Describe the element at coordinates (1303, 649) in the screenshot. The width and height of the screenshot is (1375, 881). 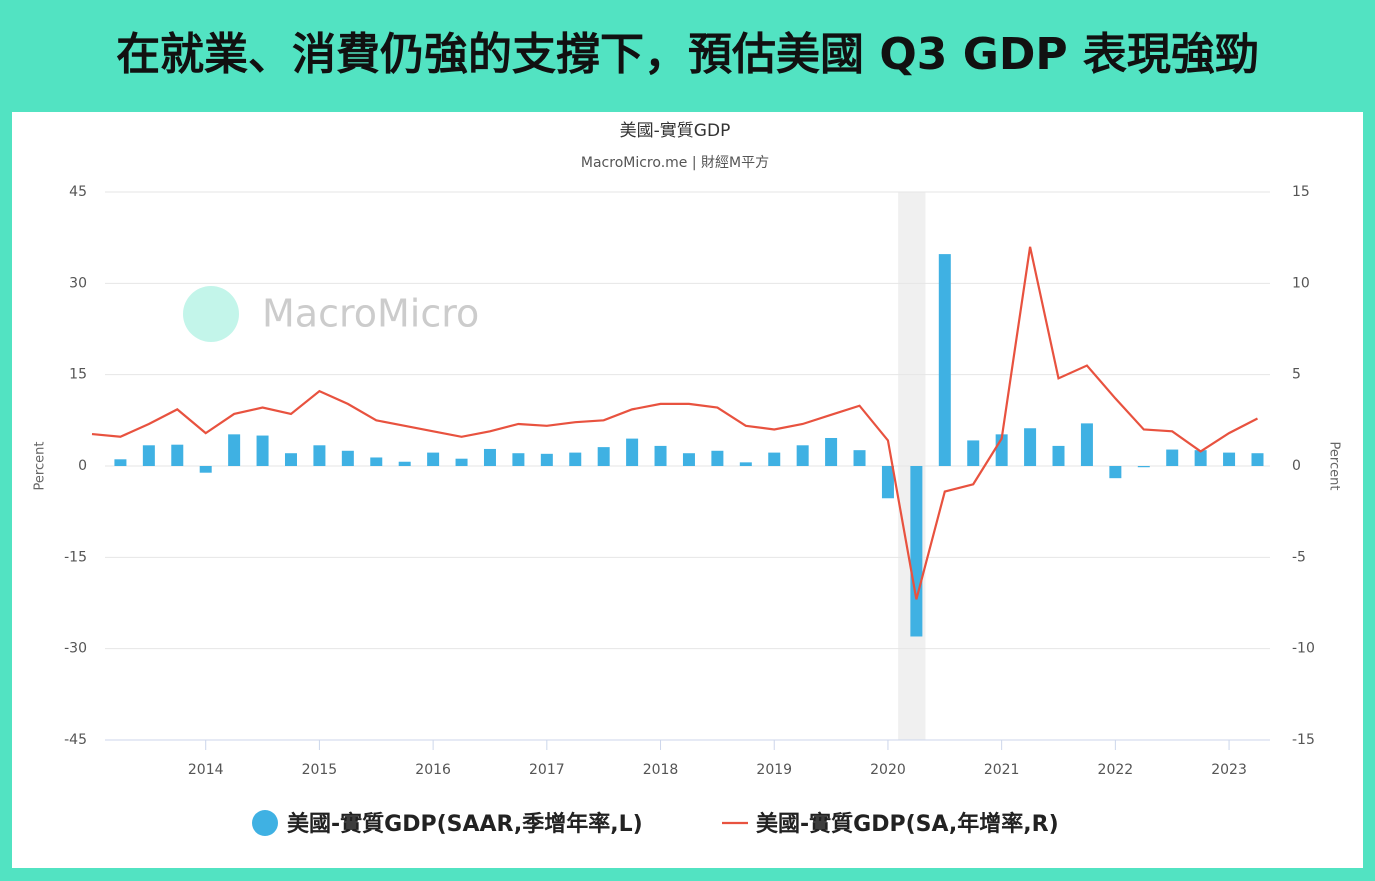
I see `y2-tick-label: -10` at that location.